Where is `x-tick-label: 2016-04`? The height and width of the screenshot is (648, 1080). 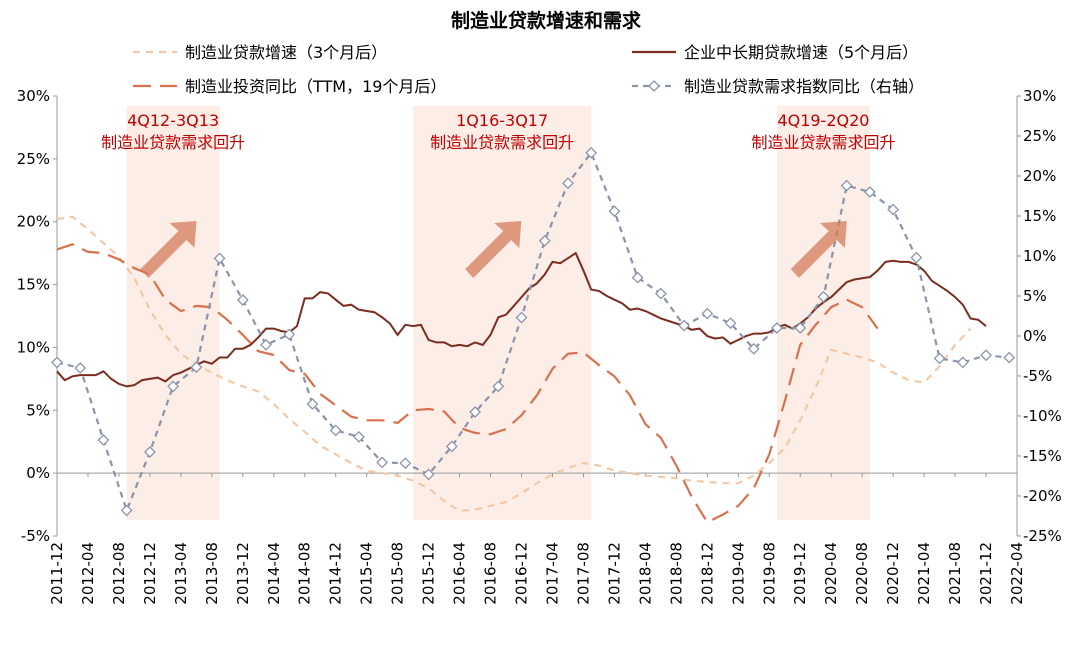 x-tick-label: 2016-04 is located at coordinates (460, 573).